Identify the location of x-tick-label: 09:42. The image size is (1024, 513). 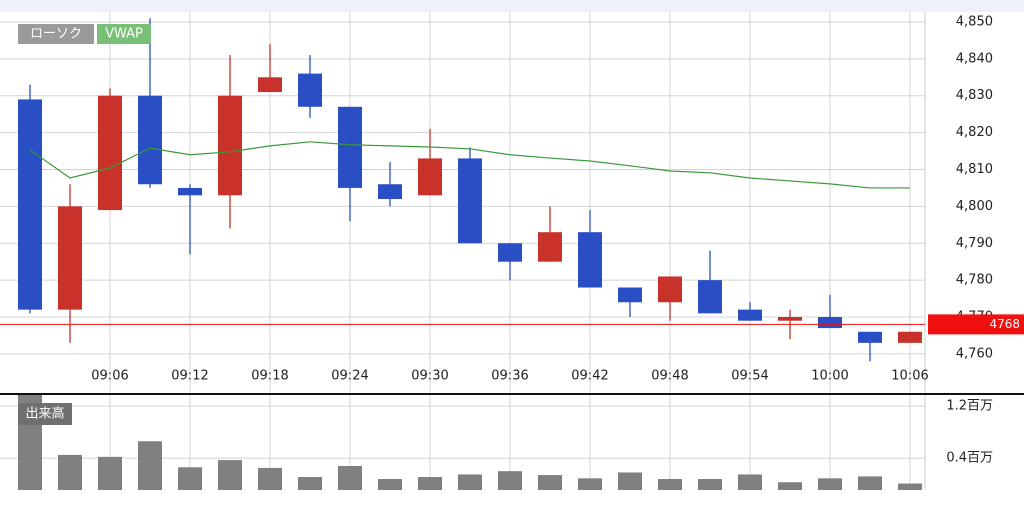
(589, 376).